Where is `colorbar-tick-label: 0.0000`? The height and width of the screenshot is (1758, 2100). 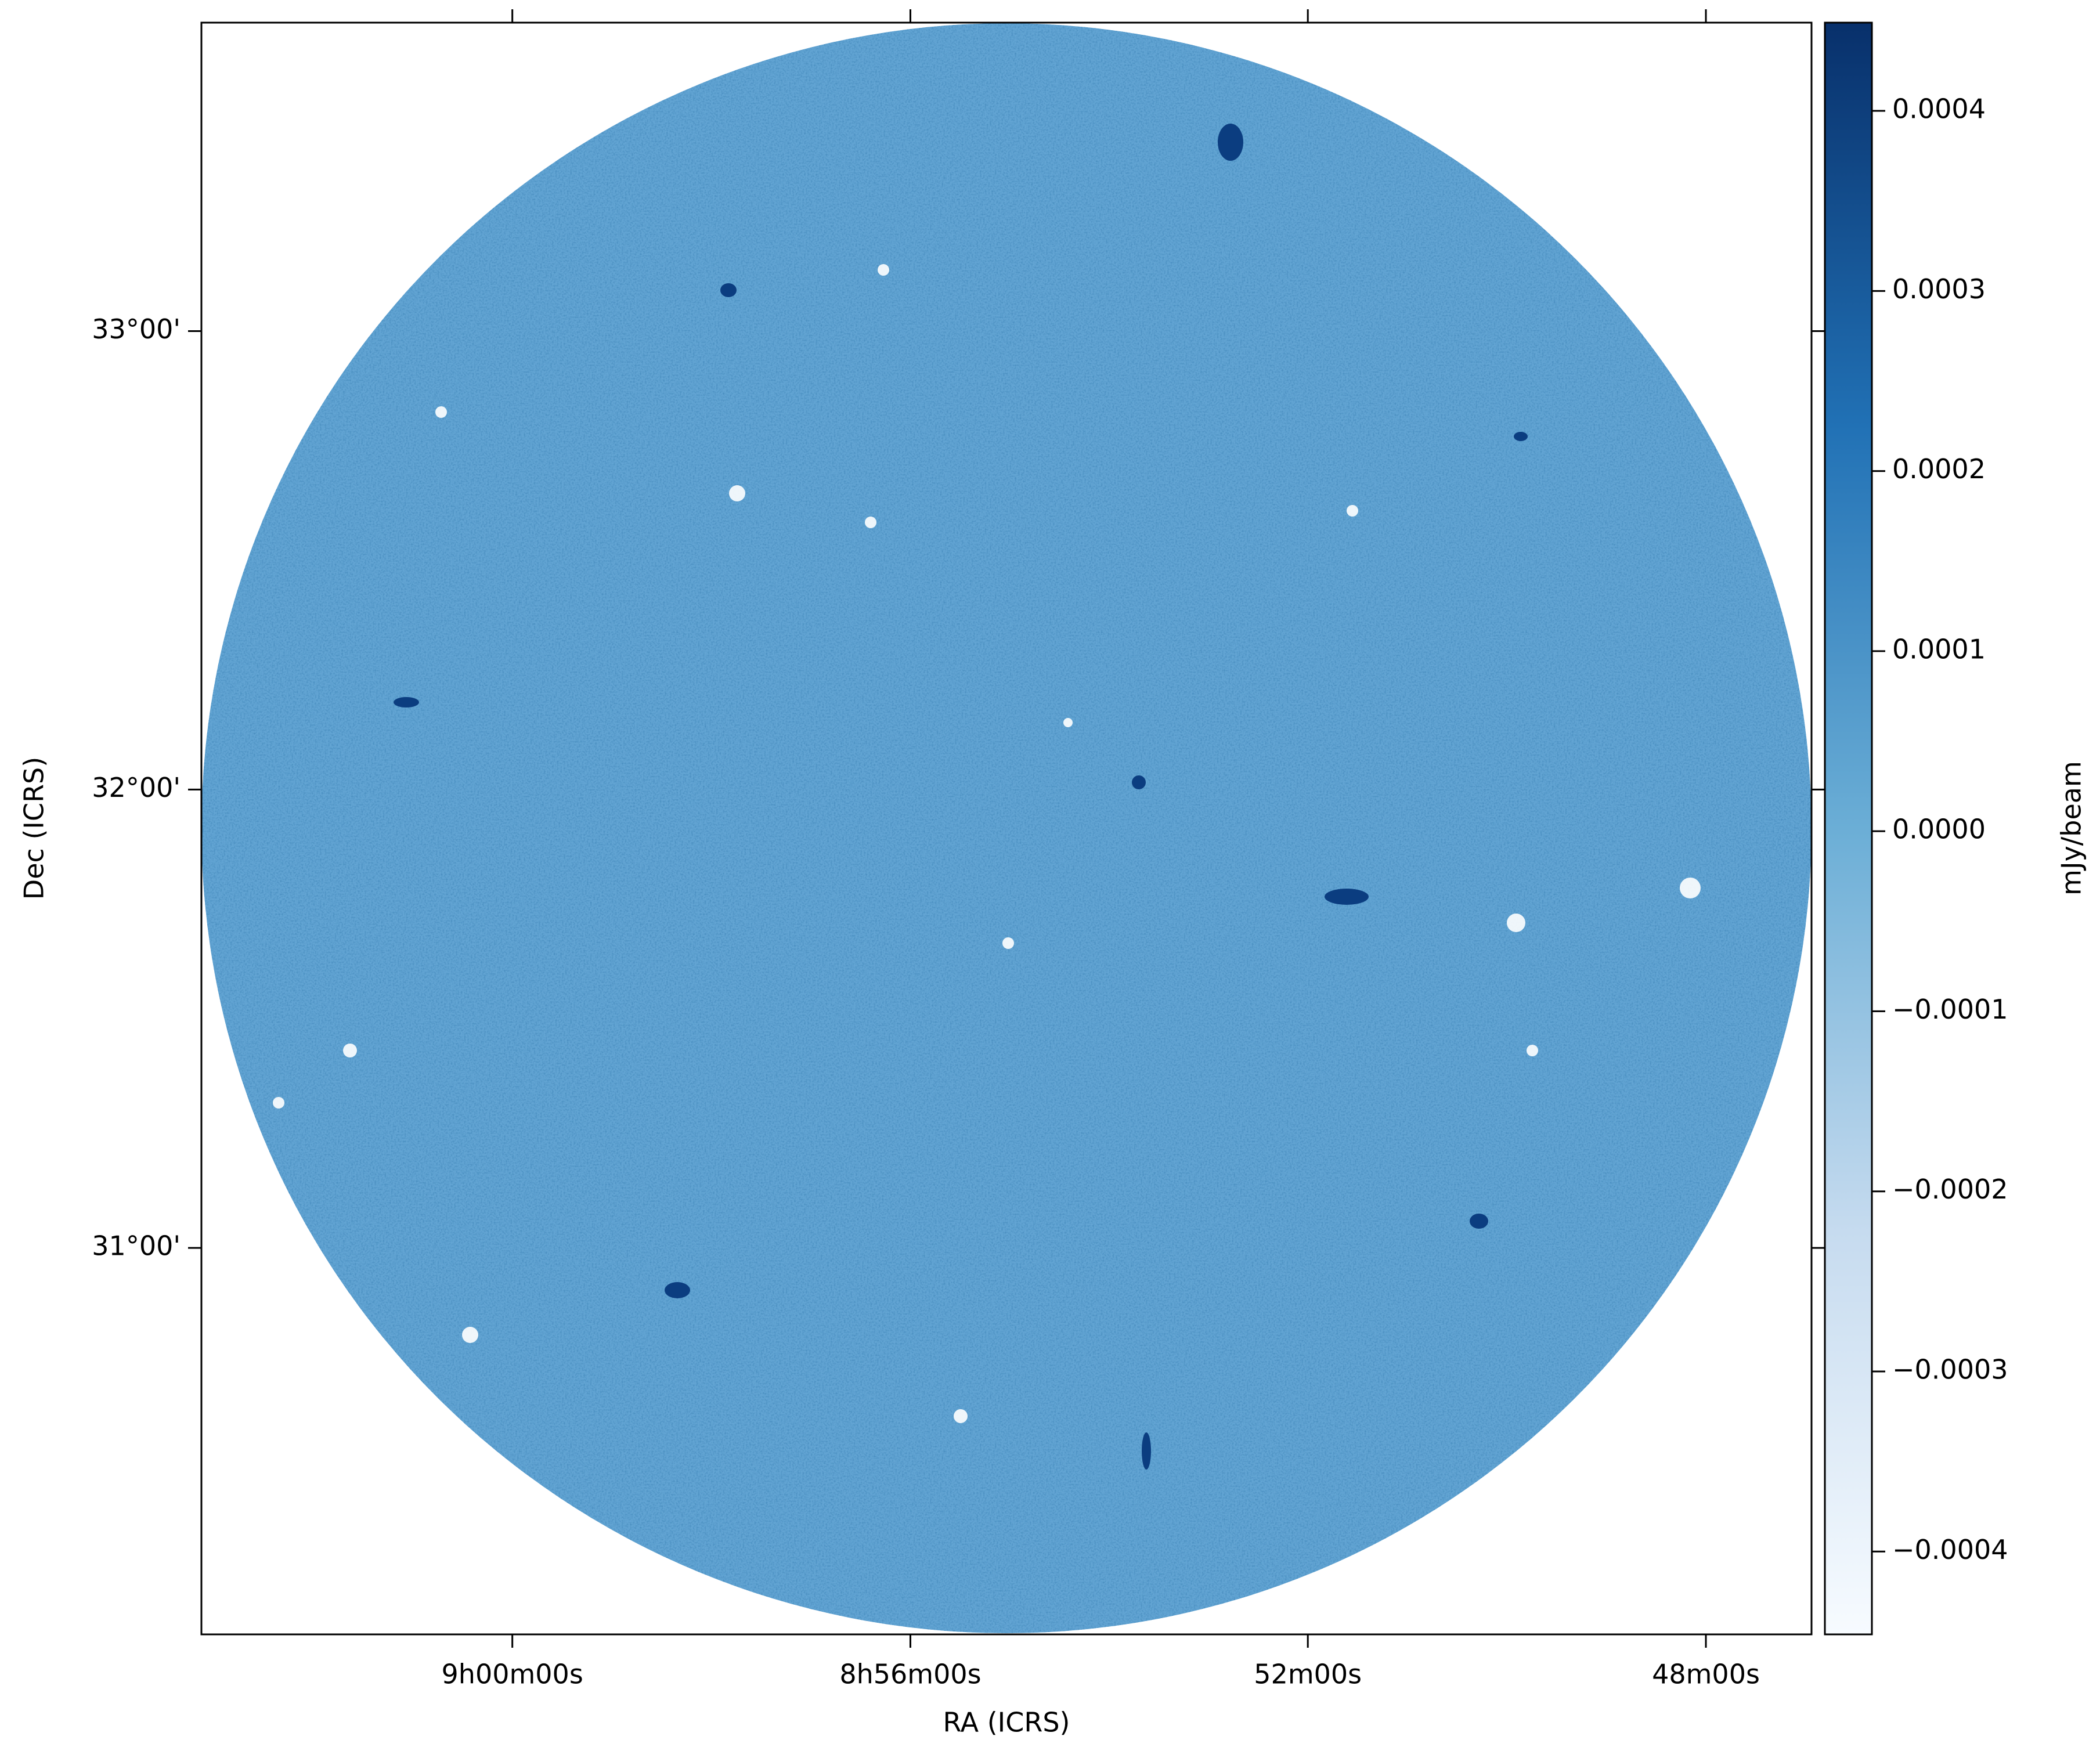 colorbar-tick-label: 0.0000 is located at coordinates (1939, 829).